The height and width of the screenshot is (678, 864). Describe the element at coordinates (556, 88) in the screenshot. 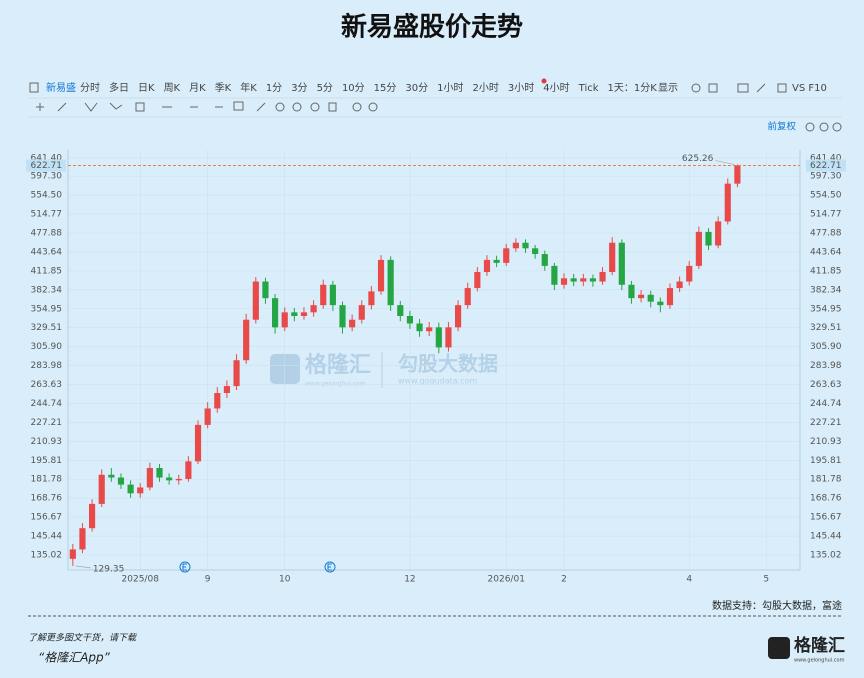

I see `period-tab: 4小时` at that location.